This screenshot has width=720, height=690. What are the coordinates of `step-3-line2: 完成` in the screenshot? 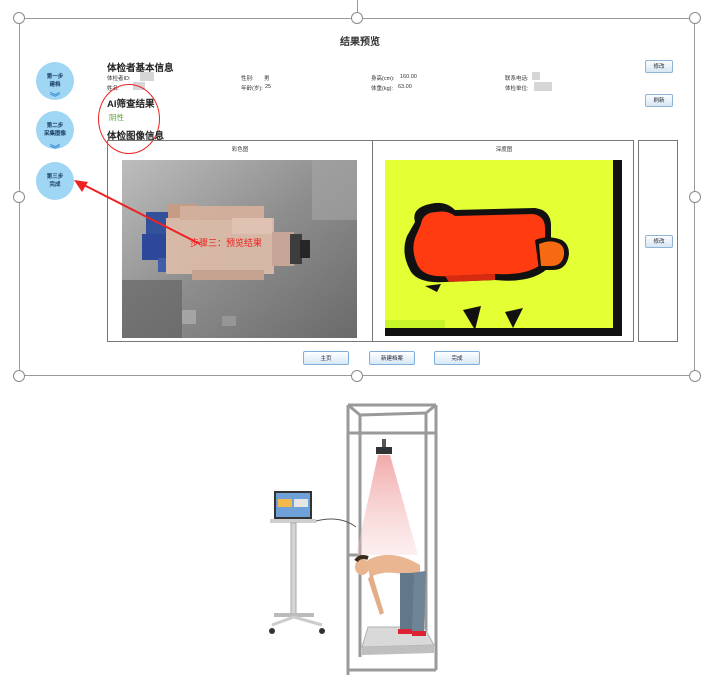 It's located at (55, 185).